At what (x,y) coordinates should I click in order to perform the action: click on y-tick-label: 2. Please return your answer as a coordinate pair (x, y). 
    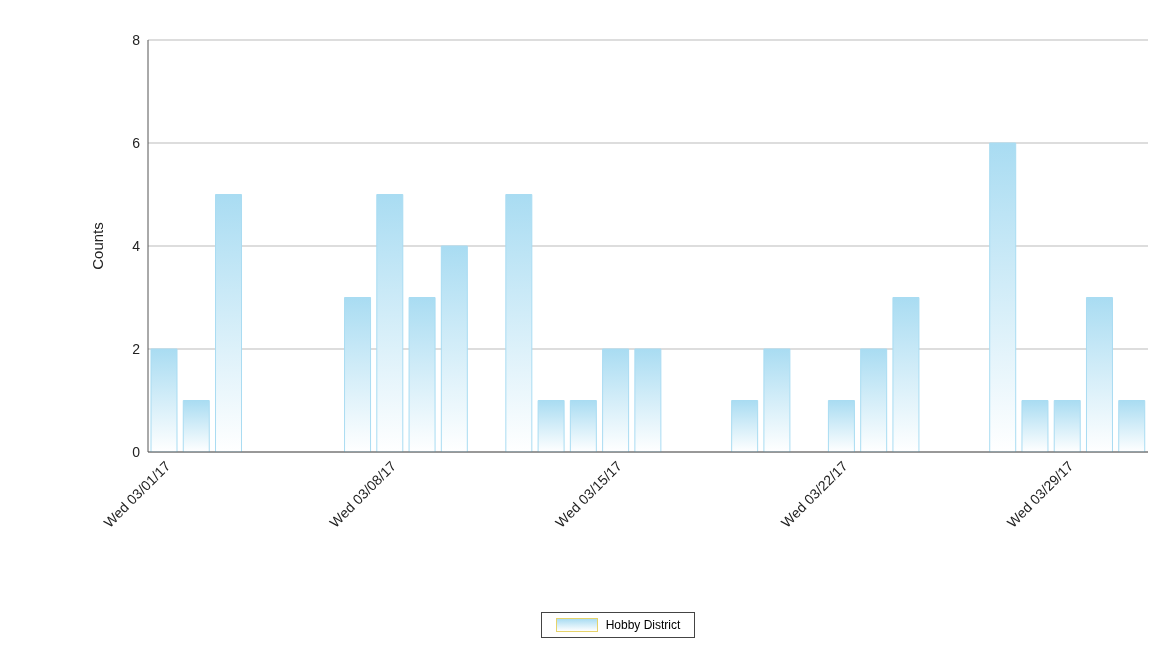
    Looking at the image, I should click on (136, 348).